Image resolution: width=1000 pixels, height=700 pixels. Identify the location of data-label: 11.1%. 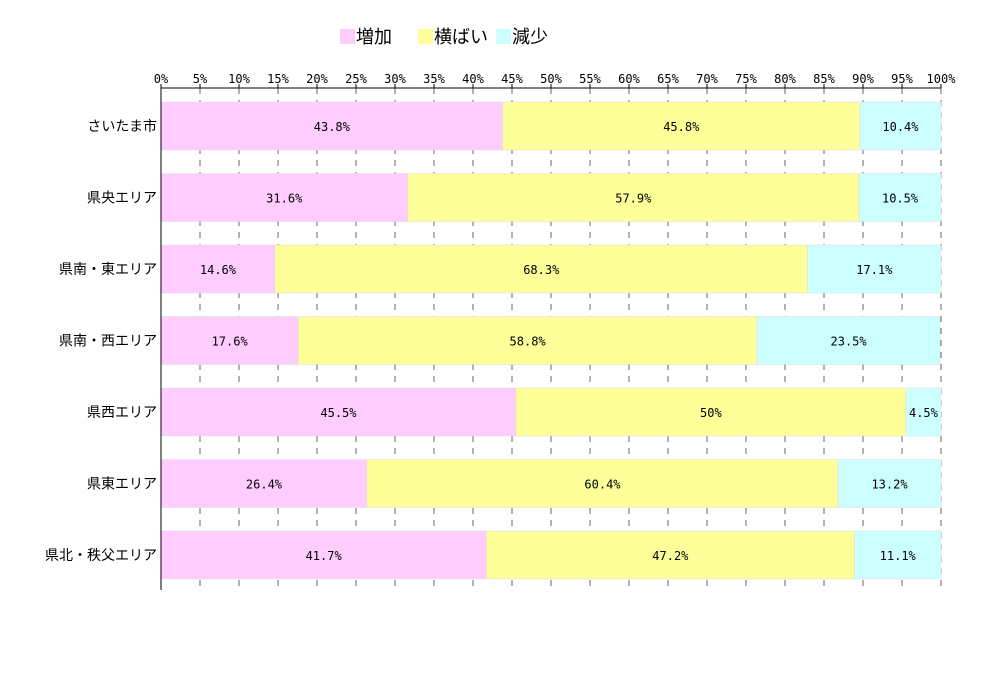
(898, 556).